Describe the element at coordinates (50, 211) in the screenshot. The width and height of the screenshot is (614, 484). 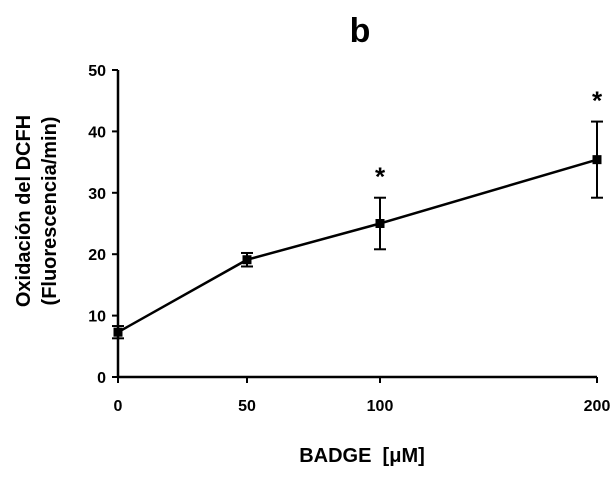
I see `y-axis-title-line-2: (Fluorescencia/min)` at that location.